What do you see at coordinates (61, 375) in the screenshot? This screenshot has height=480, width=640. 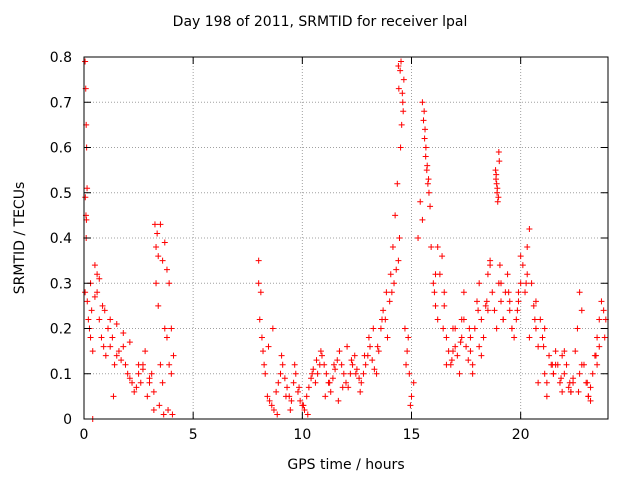 I see `y-tick-label: 0.1` at bounding box center [61, 375].